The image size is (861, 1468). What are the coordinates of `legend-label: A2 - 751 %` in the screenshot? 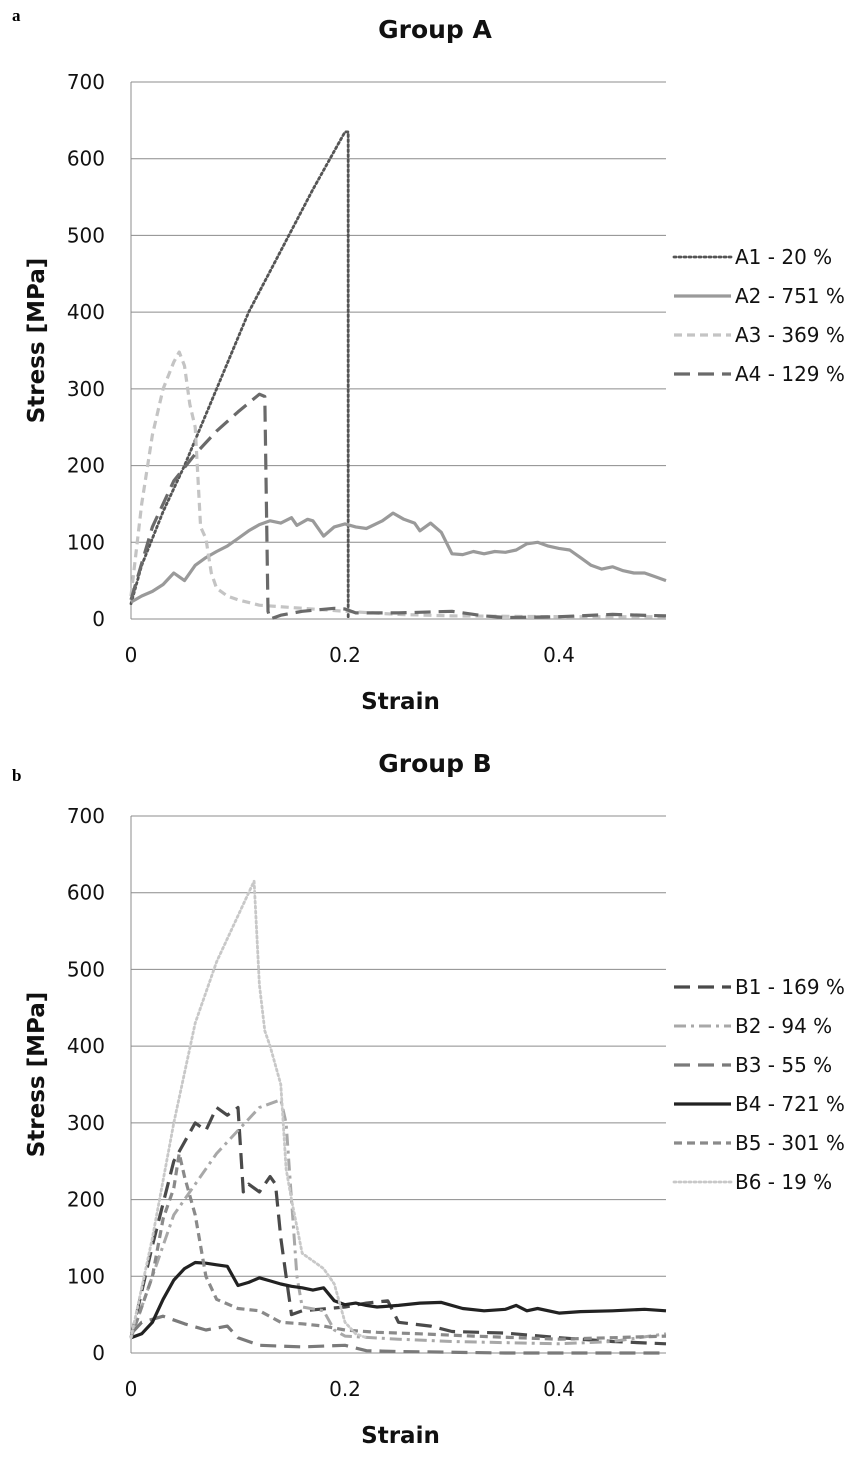 It's located at (790, 296).